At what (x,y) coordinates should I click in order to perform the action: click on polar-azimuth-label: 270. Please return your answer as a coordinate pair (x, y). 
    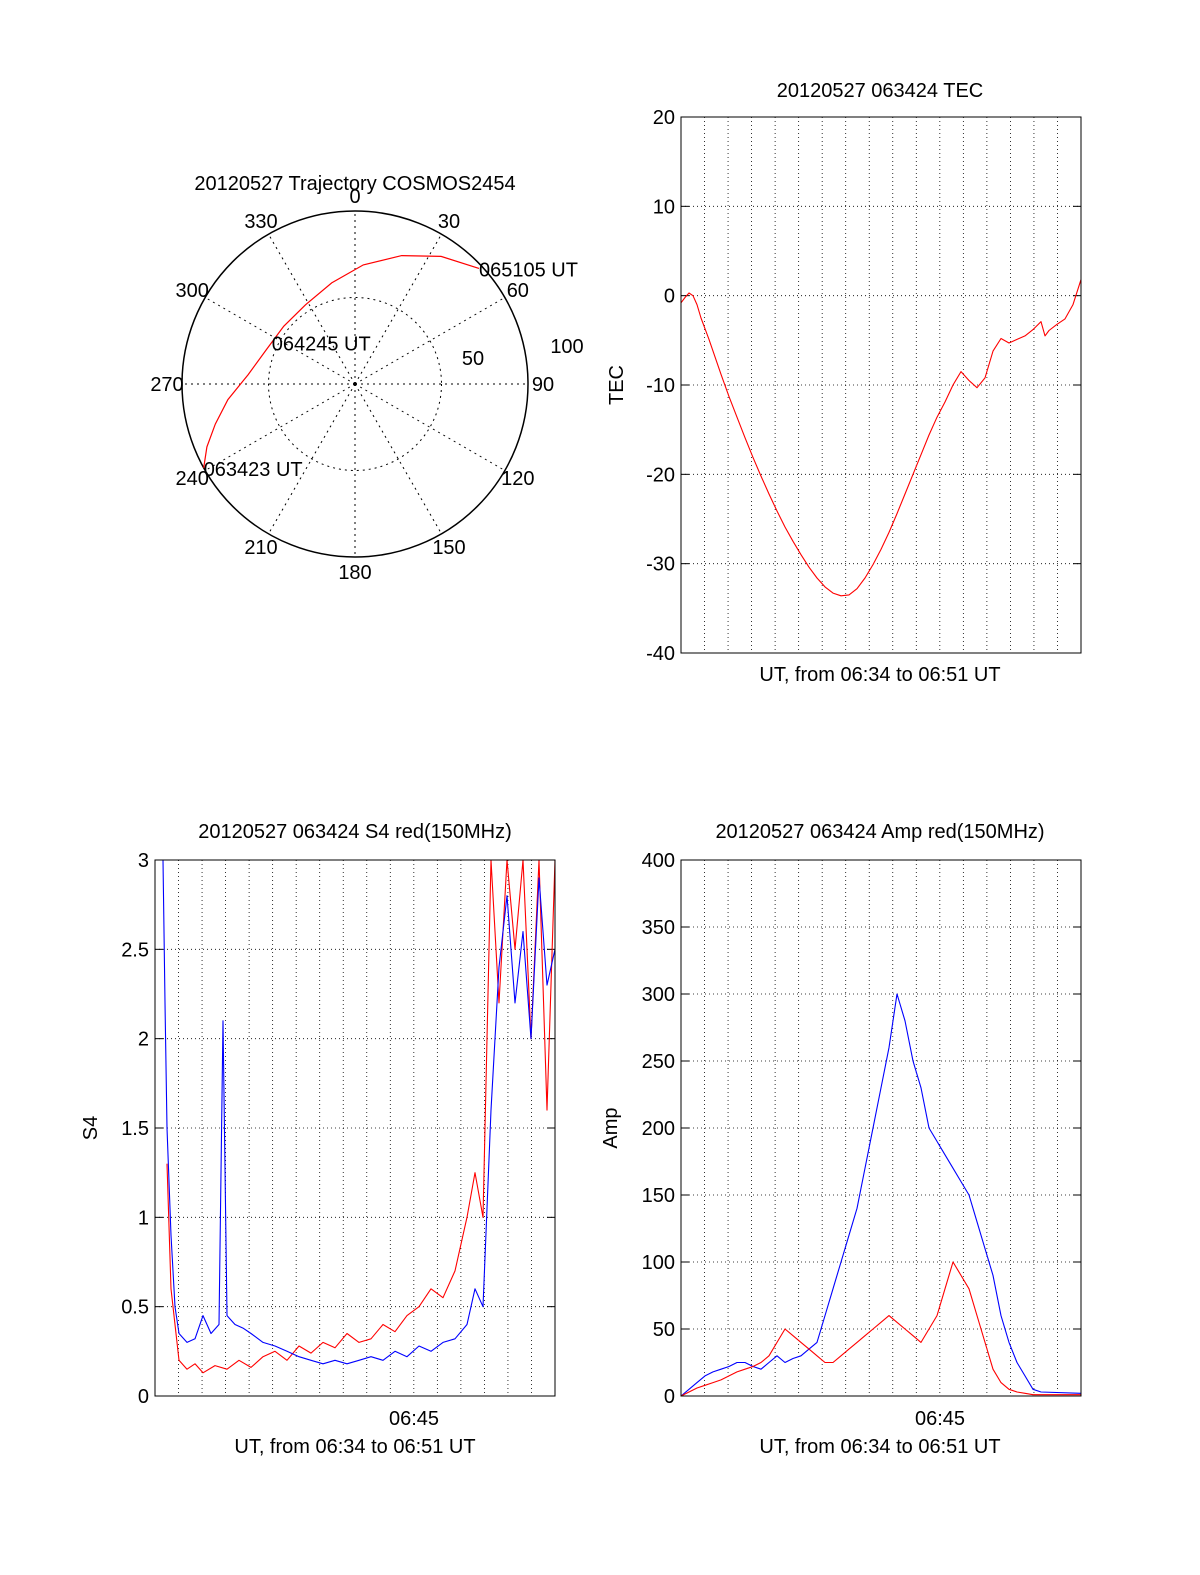
    Looking at the image, I should click on (166, 385).